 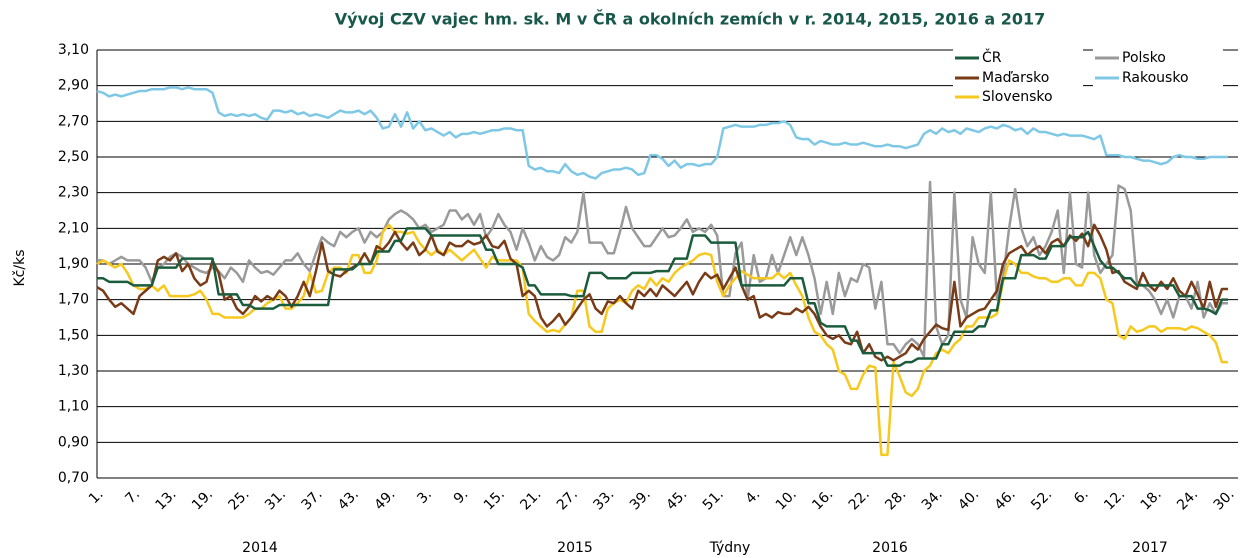 What do you see at coordinates (348, 499) in the screenshot?
I see `x-tick-label: 43.` at bounding box center [348, 499].